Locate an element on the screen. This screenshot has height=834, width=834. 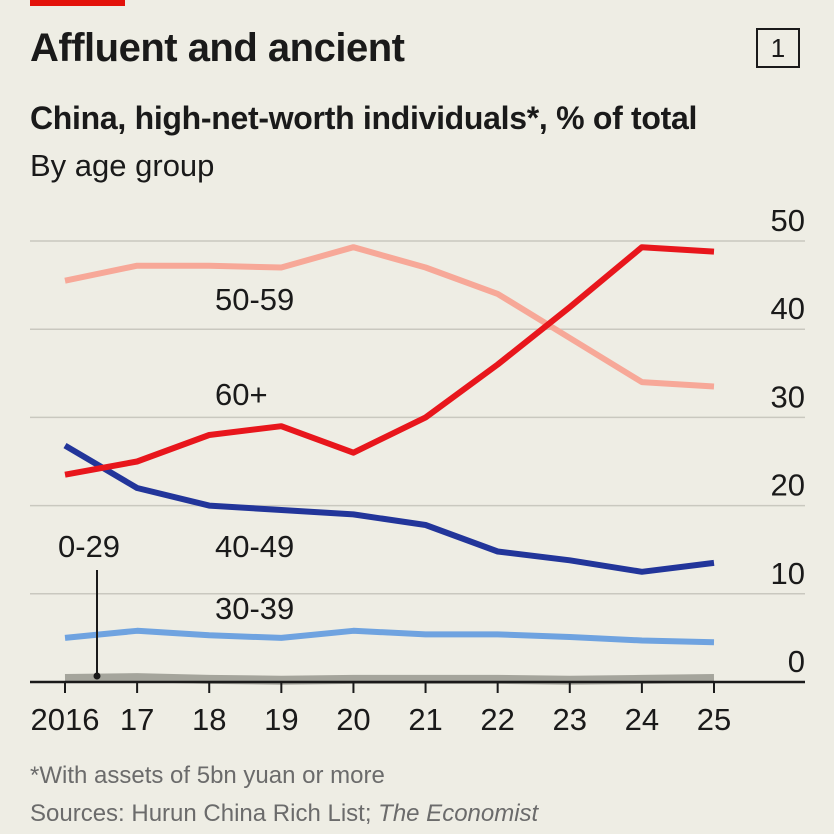
x-tick-label-2016: 2016 is located at coordinates (65, 719).